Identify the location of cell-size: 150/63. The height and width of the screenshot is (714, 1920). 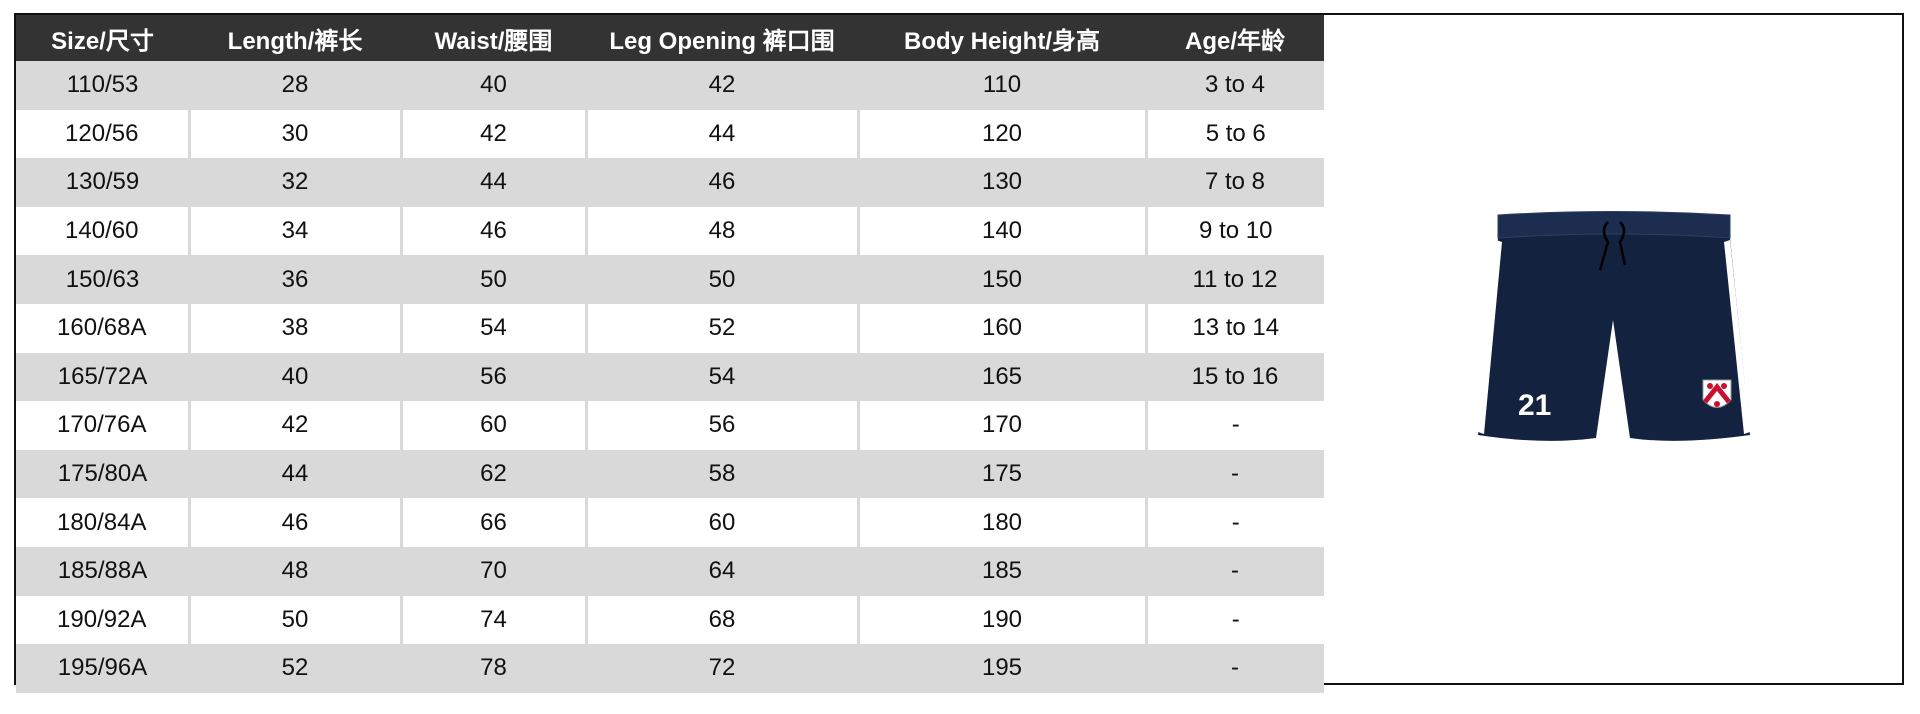
(102, 279).